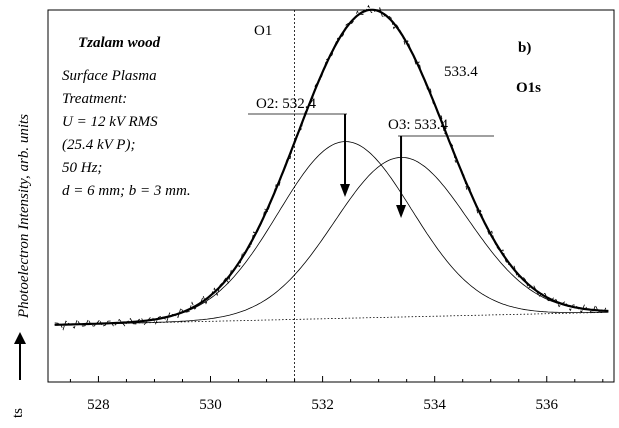 The image size is (619, 428). What do you see at coordinates (110, 122) in the screenshot?
I see `treatment-line: U = 12 kV RMS` at bounding box center [110, 122].